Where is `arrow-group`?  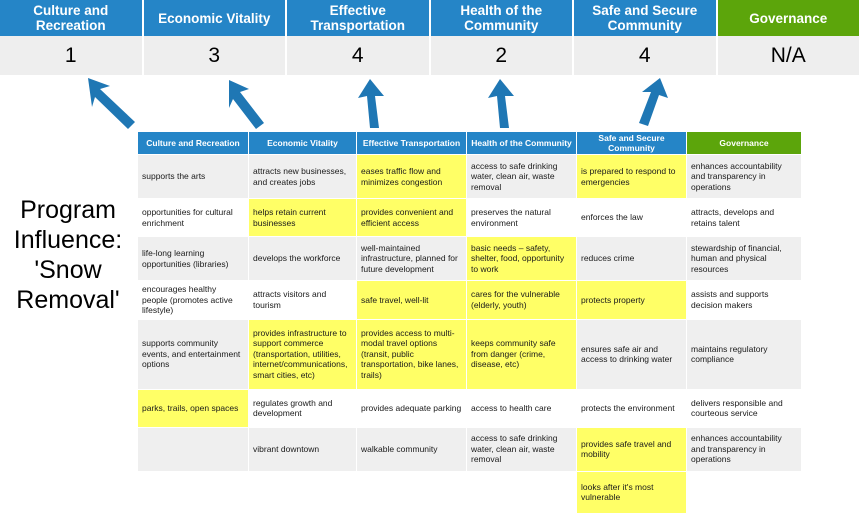 arrow-group is located at coordinates (429, 102).